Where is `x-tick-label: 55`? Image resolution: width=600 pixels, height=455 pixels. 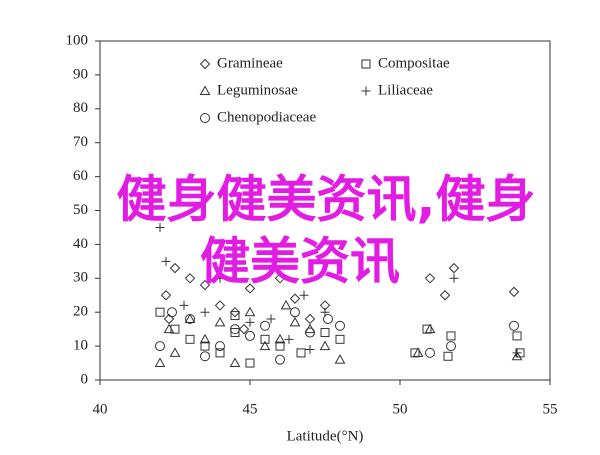
x-tick-label: 55 is located at coordinates (550, 409).